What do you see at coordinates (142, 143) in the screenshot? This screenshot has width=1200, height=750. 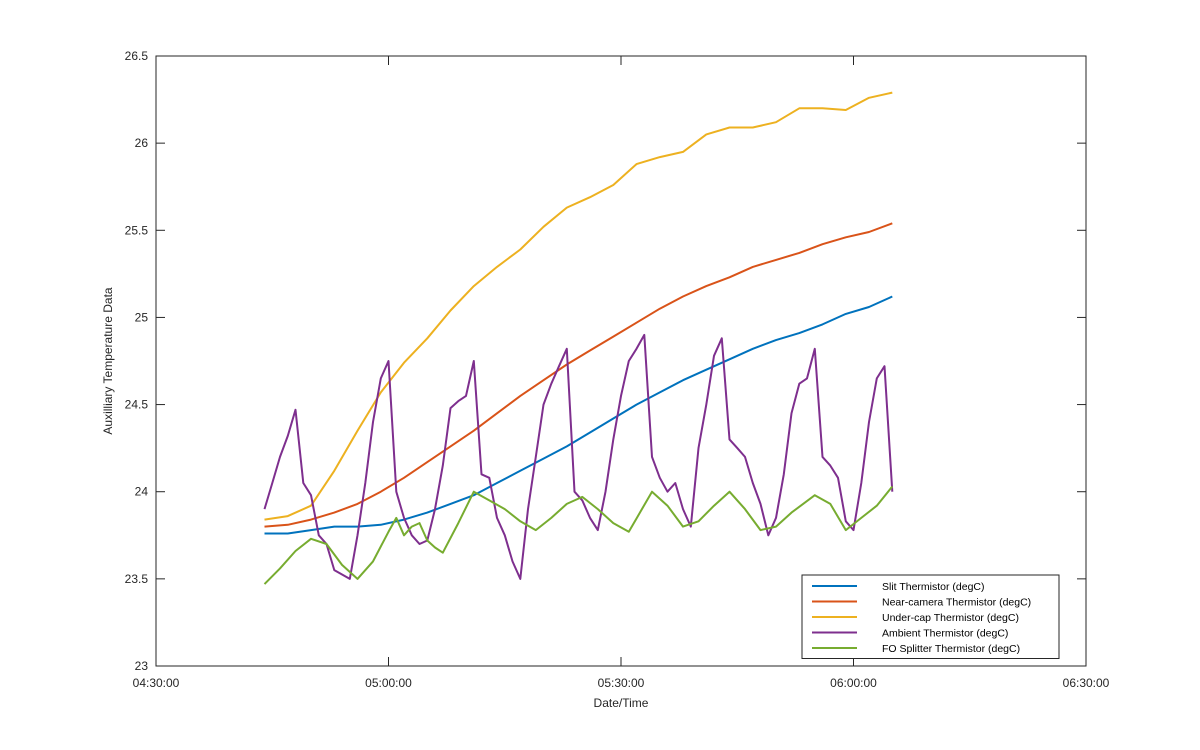 I see `y-tick-label: 26` at bounding box center [142, 143].